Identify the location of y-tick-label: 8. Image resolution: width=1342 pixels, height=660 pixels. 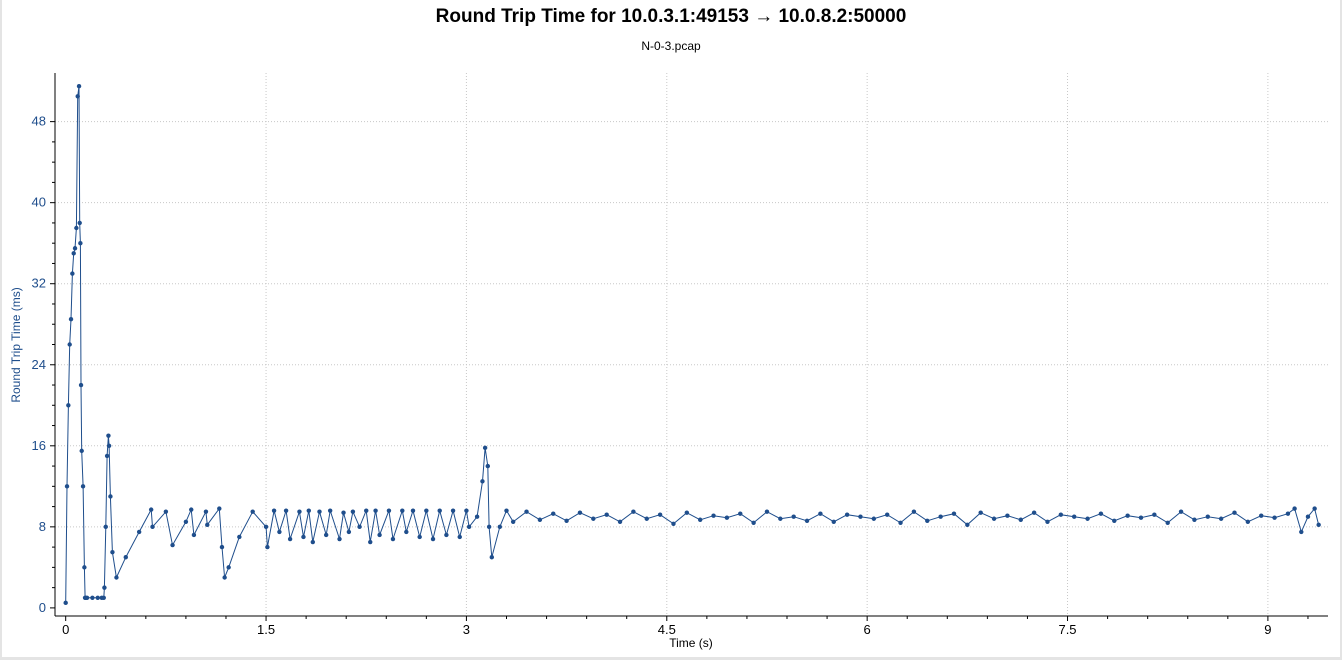
(42, 526).